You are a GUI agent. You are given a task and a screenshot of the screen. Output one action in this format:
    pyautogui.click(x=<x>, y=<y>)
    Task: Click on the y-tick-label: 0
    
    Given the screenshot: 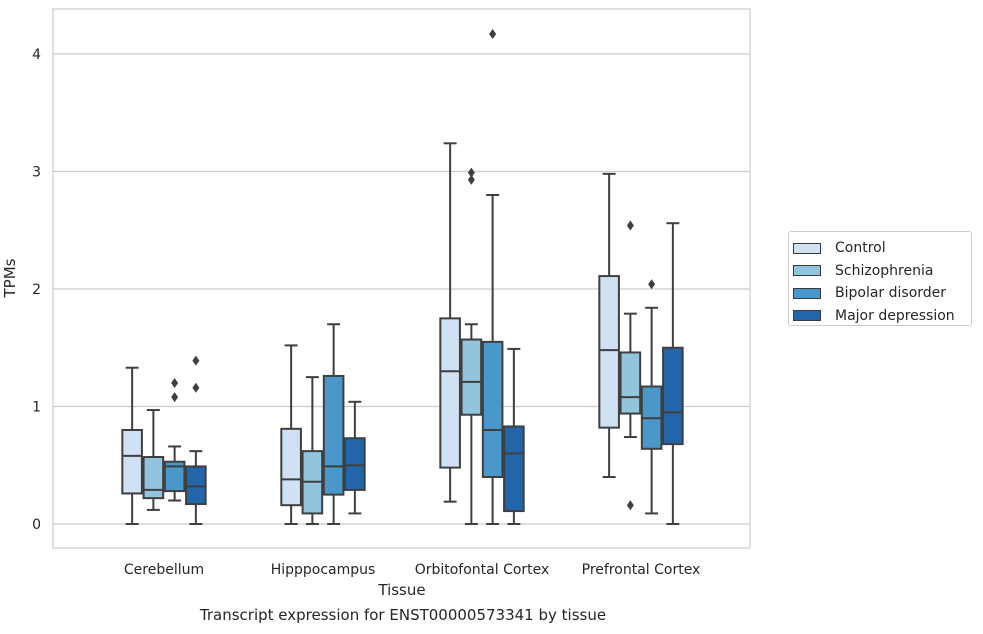 What is the action you would take?
    pyautogui.click(x=36, y=525)
    